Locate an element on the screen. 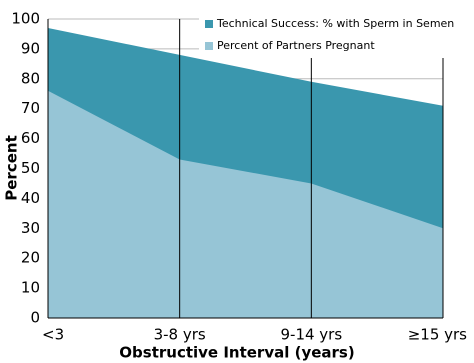 This screenshot has width=474, height=363. x-tick-label: 9-14 yrs is located at coordinates (311, 335).